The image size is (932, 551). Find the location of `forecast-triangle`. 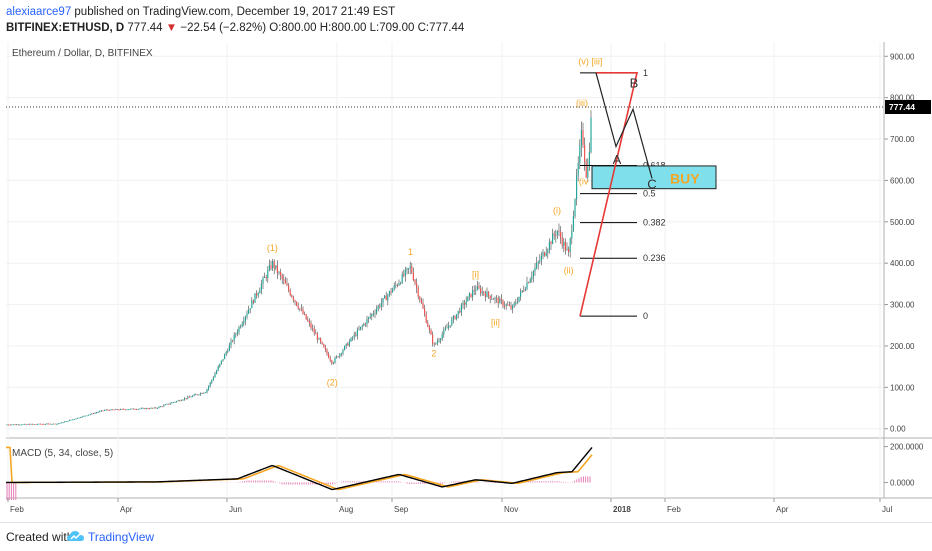

forecast-triangle is located at coordinates (609, 194).